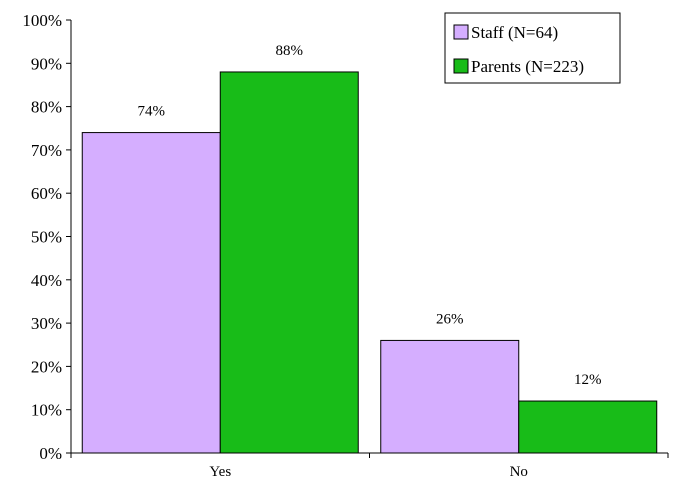  I want to click on data-label: 26%, so click(450, 319).